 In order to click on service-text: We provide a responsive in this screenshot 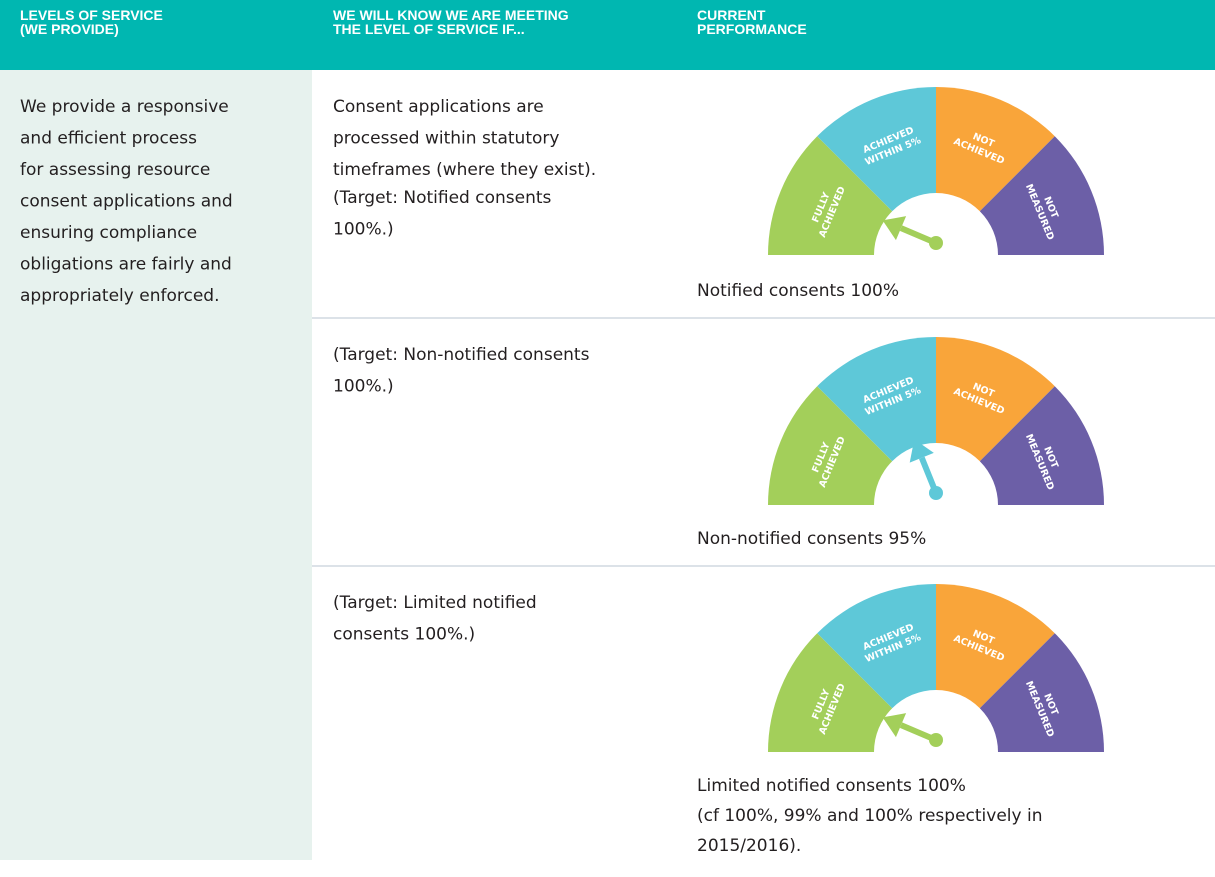, I will do `click(124, 107)`.